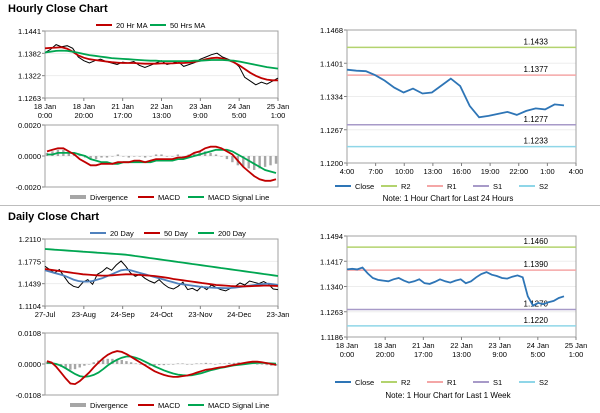  Describe the element at coordinates (30, 239) in the screenshot. I see `y-tick-label: 1.2110` at that location.